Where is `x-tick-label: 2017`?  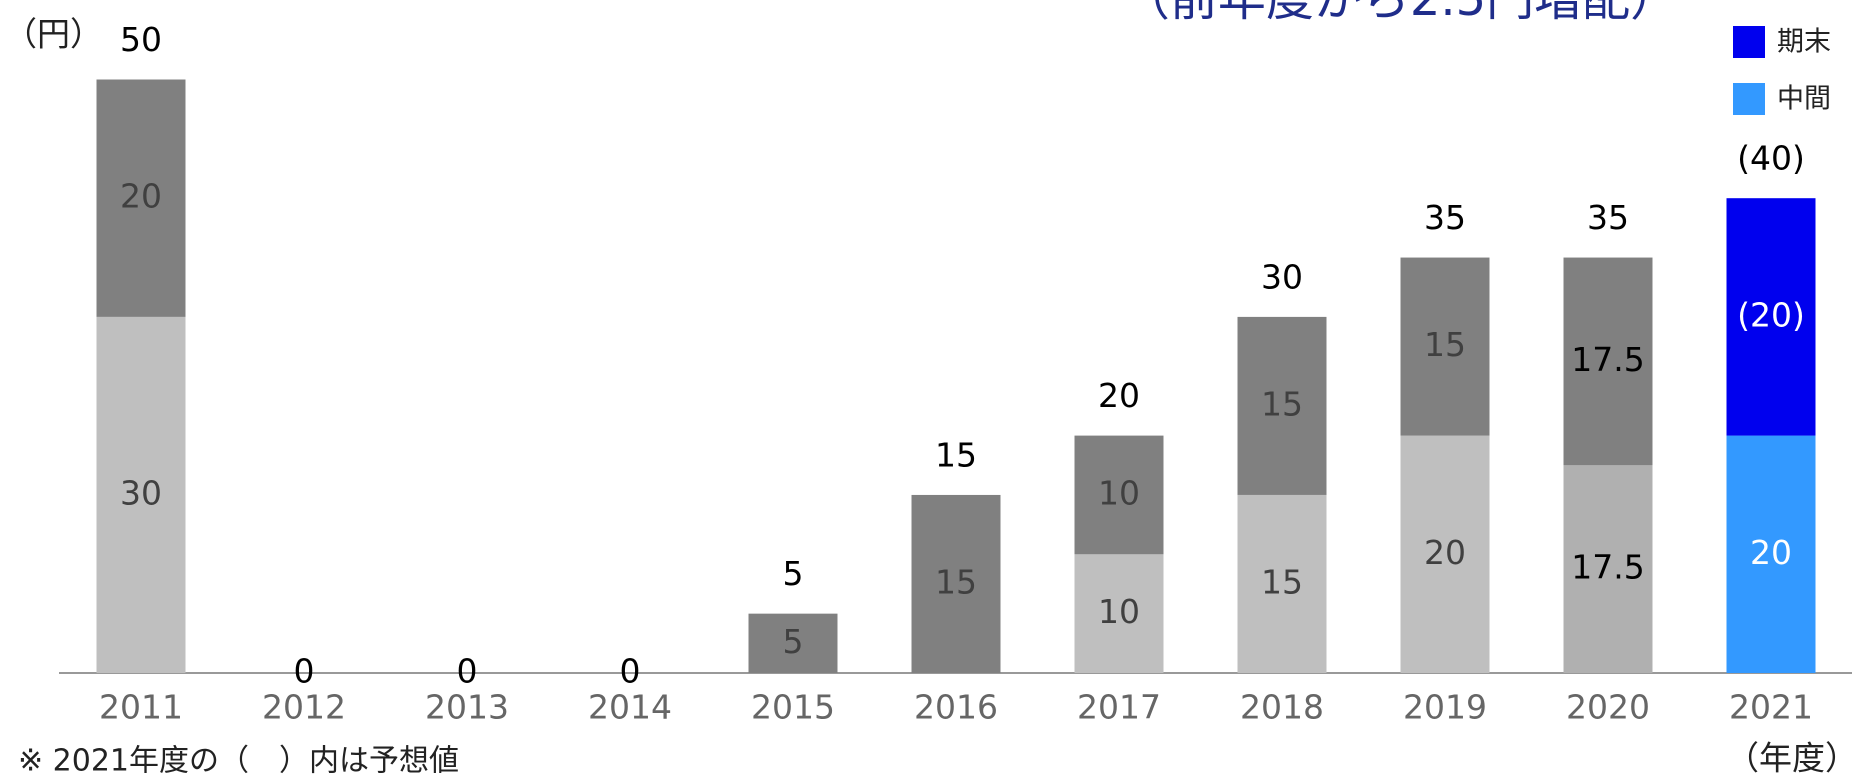 x-tick-label: 2017 is located at coordinates (1119, 707).